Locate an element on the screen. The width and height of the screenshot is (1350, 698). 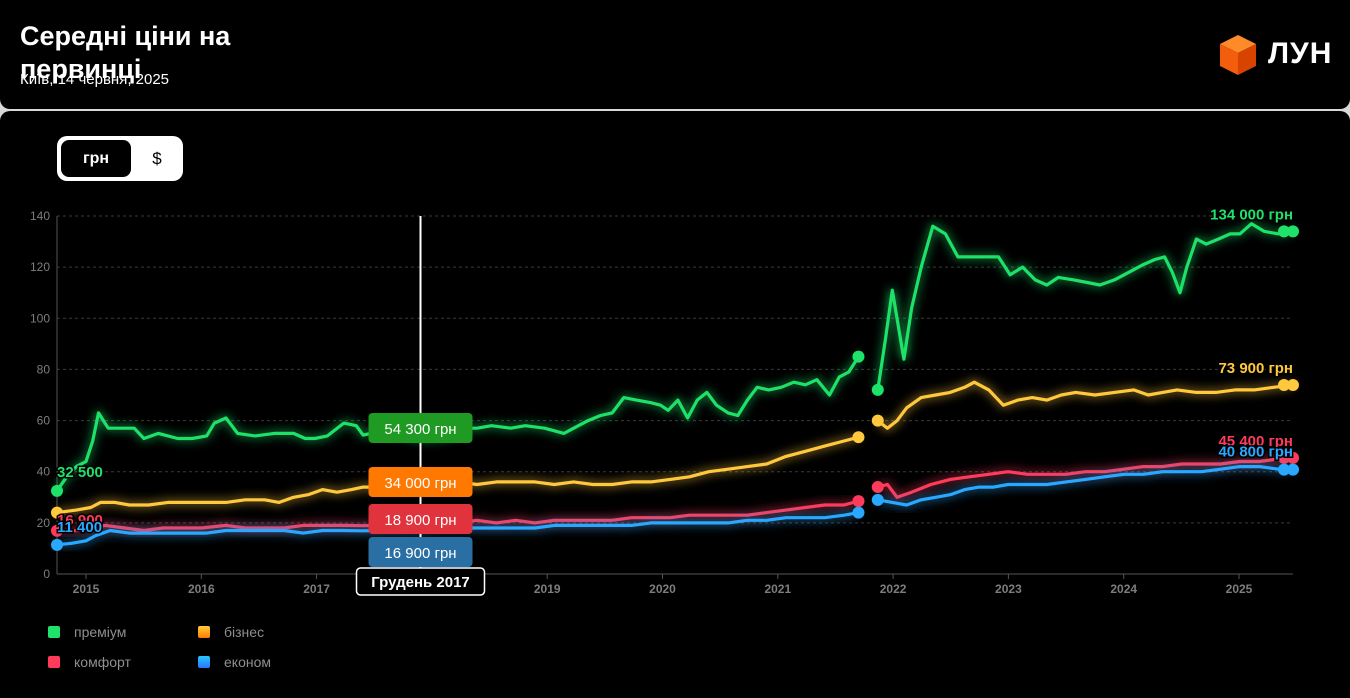
series-end-label: 40 800 грн is located at coordinates (1255, 452).